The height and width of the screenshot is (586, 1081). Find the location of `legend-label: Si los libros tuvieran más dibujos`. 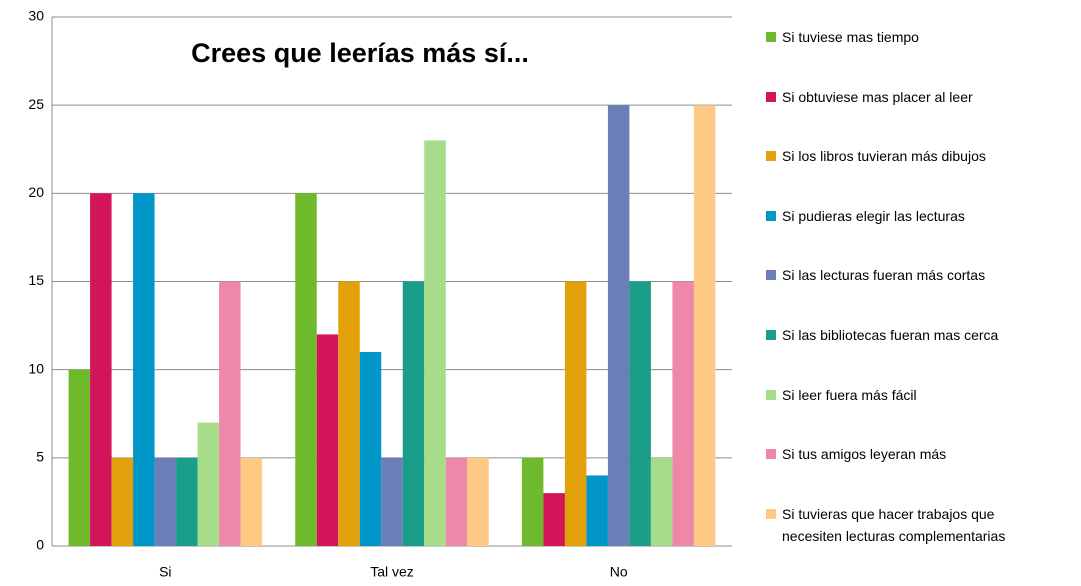

legend-label: Si los libros tuvieran más dibujos is located at coordinates (884, 156).